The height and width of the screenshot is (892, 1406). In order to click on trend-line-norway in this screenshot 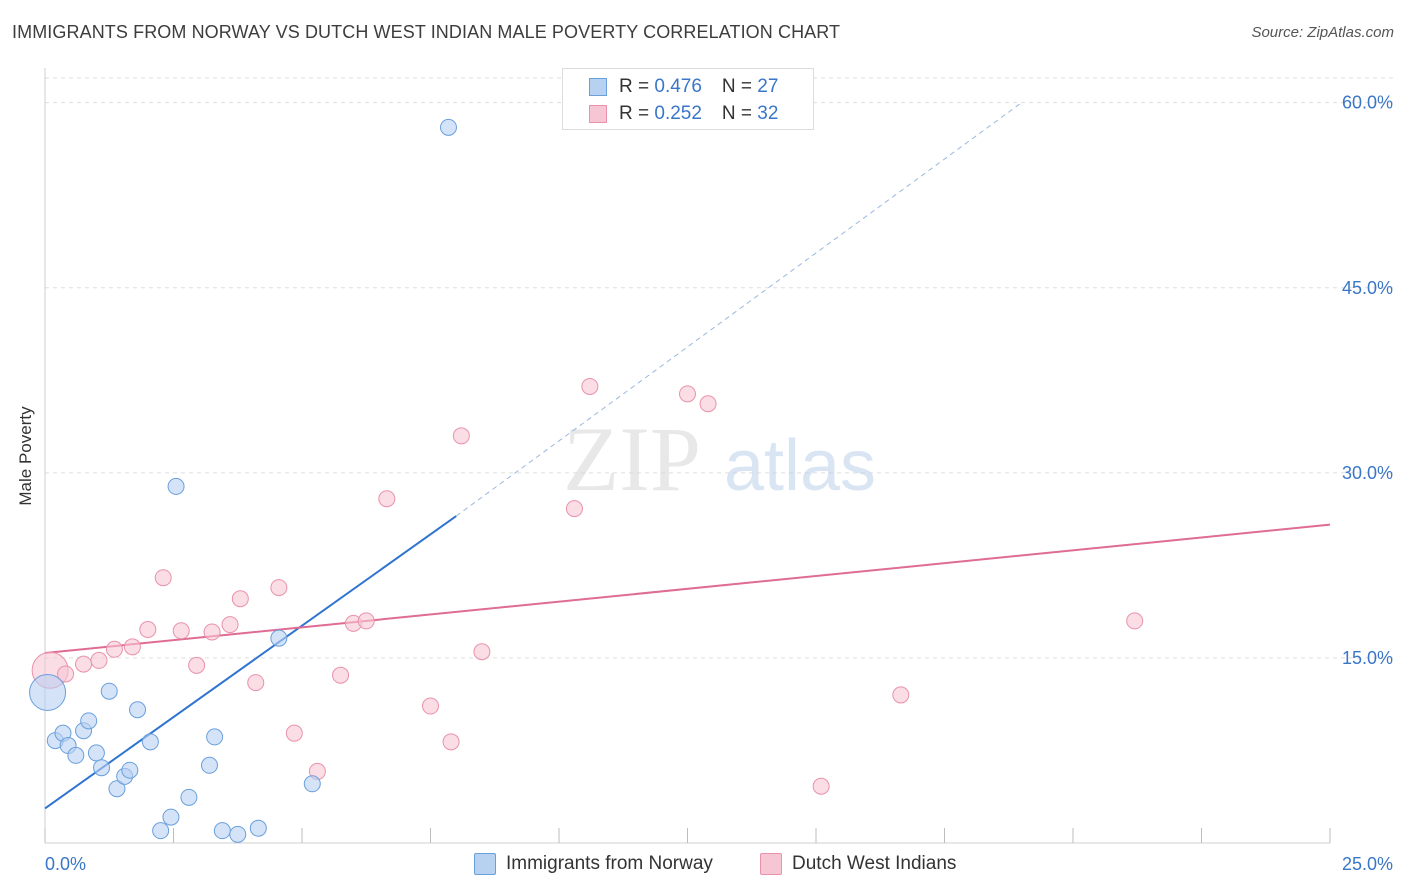, I will do `click(250, 662)`.